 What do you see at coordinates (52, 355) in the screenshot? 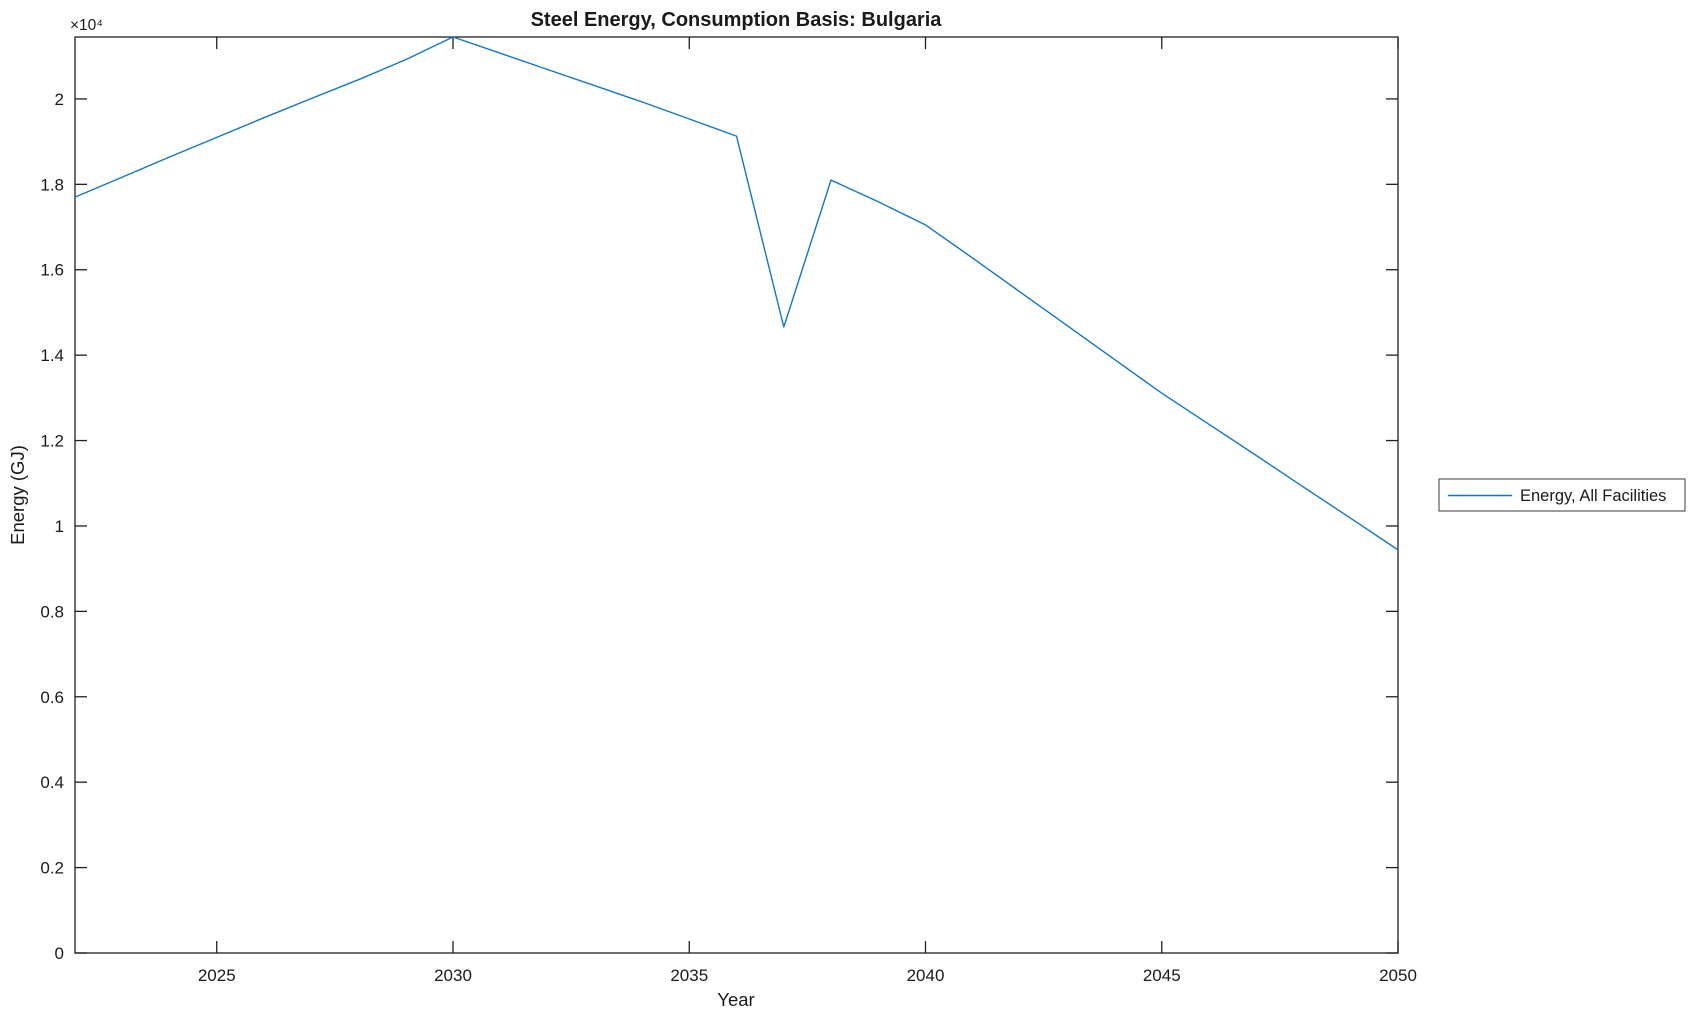
I see `y-tick-label: 1.4` at bounding box center [52, 355].